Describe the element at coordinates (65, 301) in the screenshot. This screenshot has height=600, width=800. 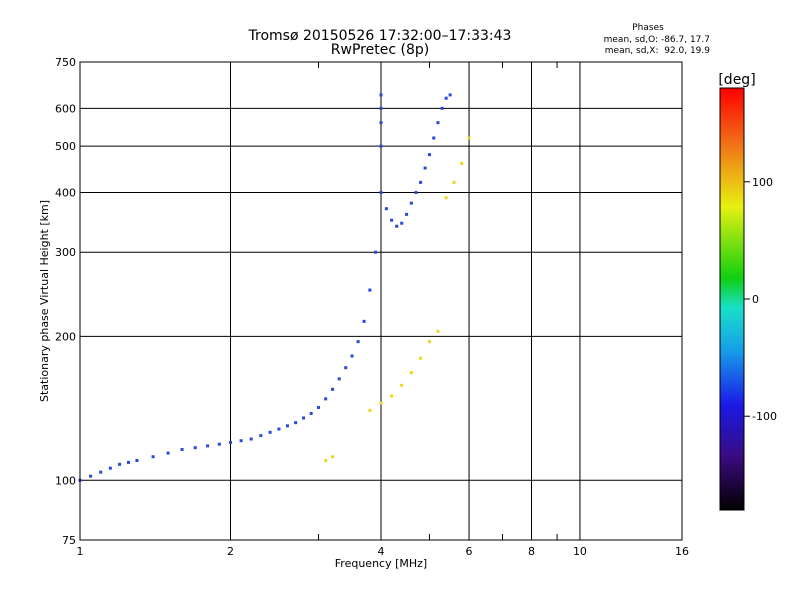
I see `y-tick-labels: 75 100 200 300 400 500 600 750` at that location.